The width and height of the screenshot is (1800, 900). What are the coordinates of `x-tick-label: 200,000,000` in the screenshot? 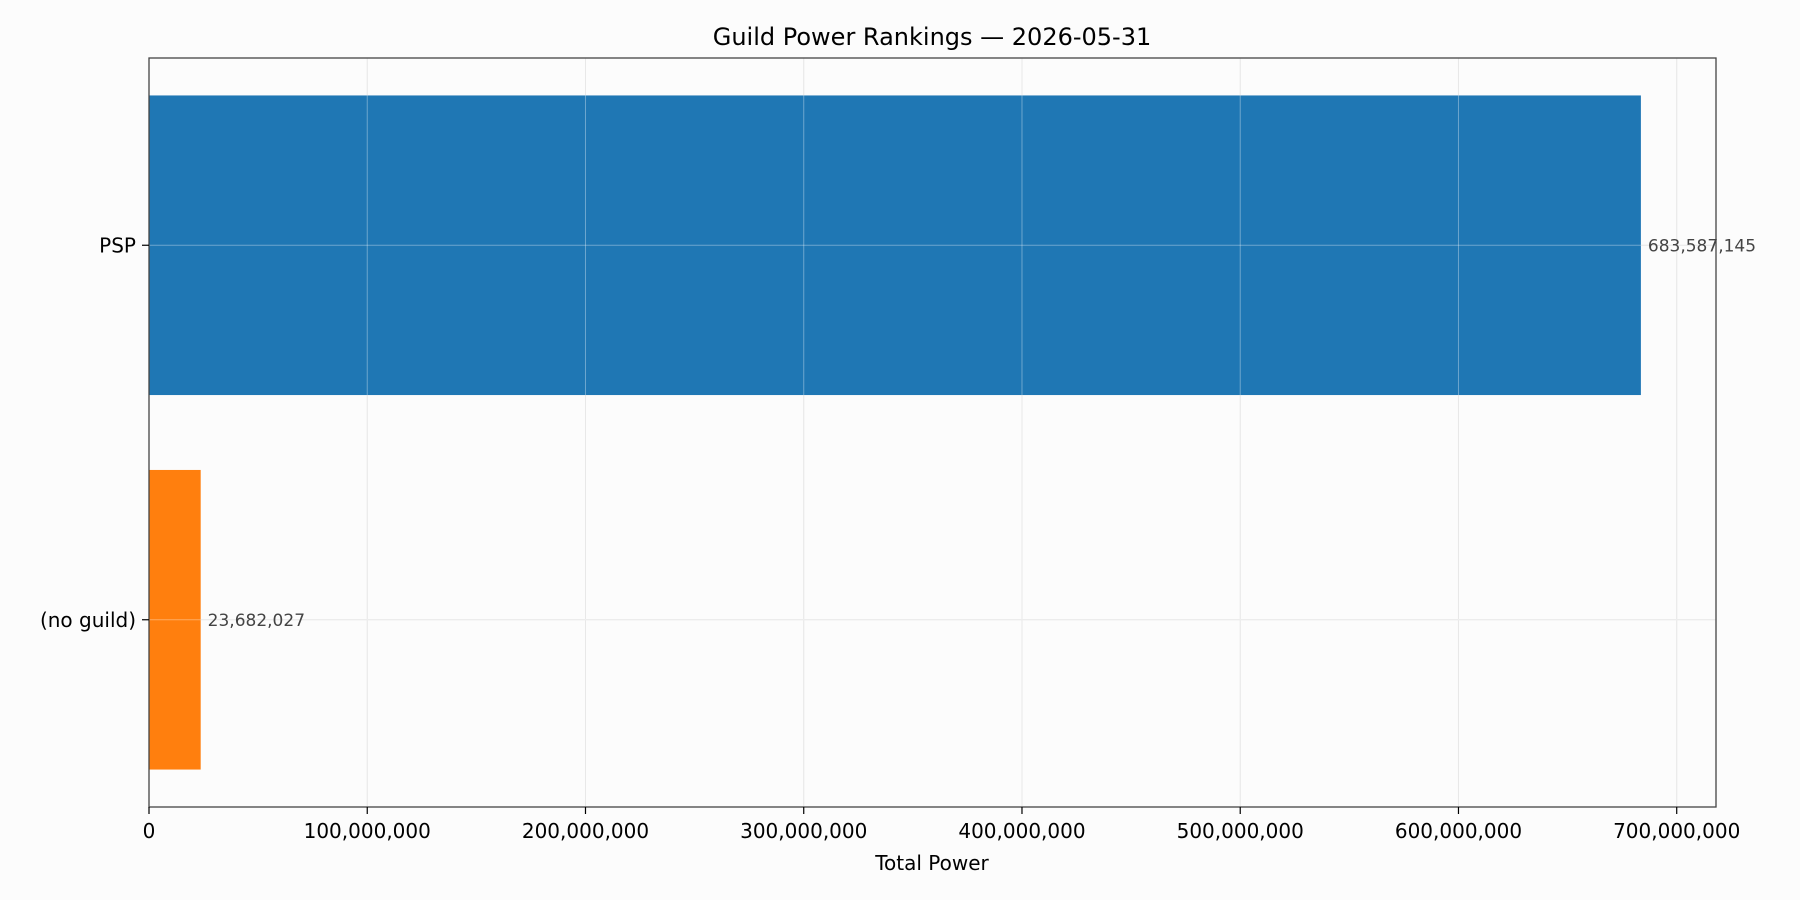 It's located at (585, 831).